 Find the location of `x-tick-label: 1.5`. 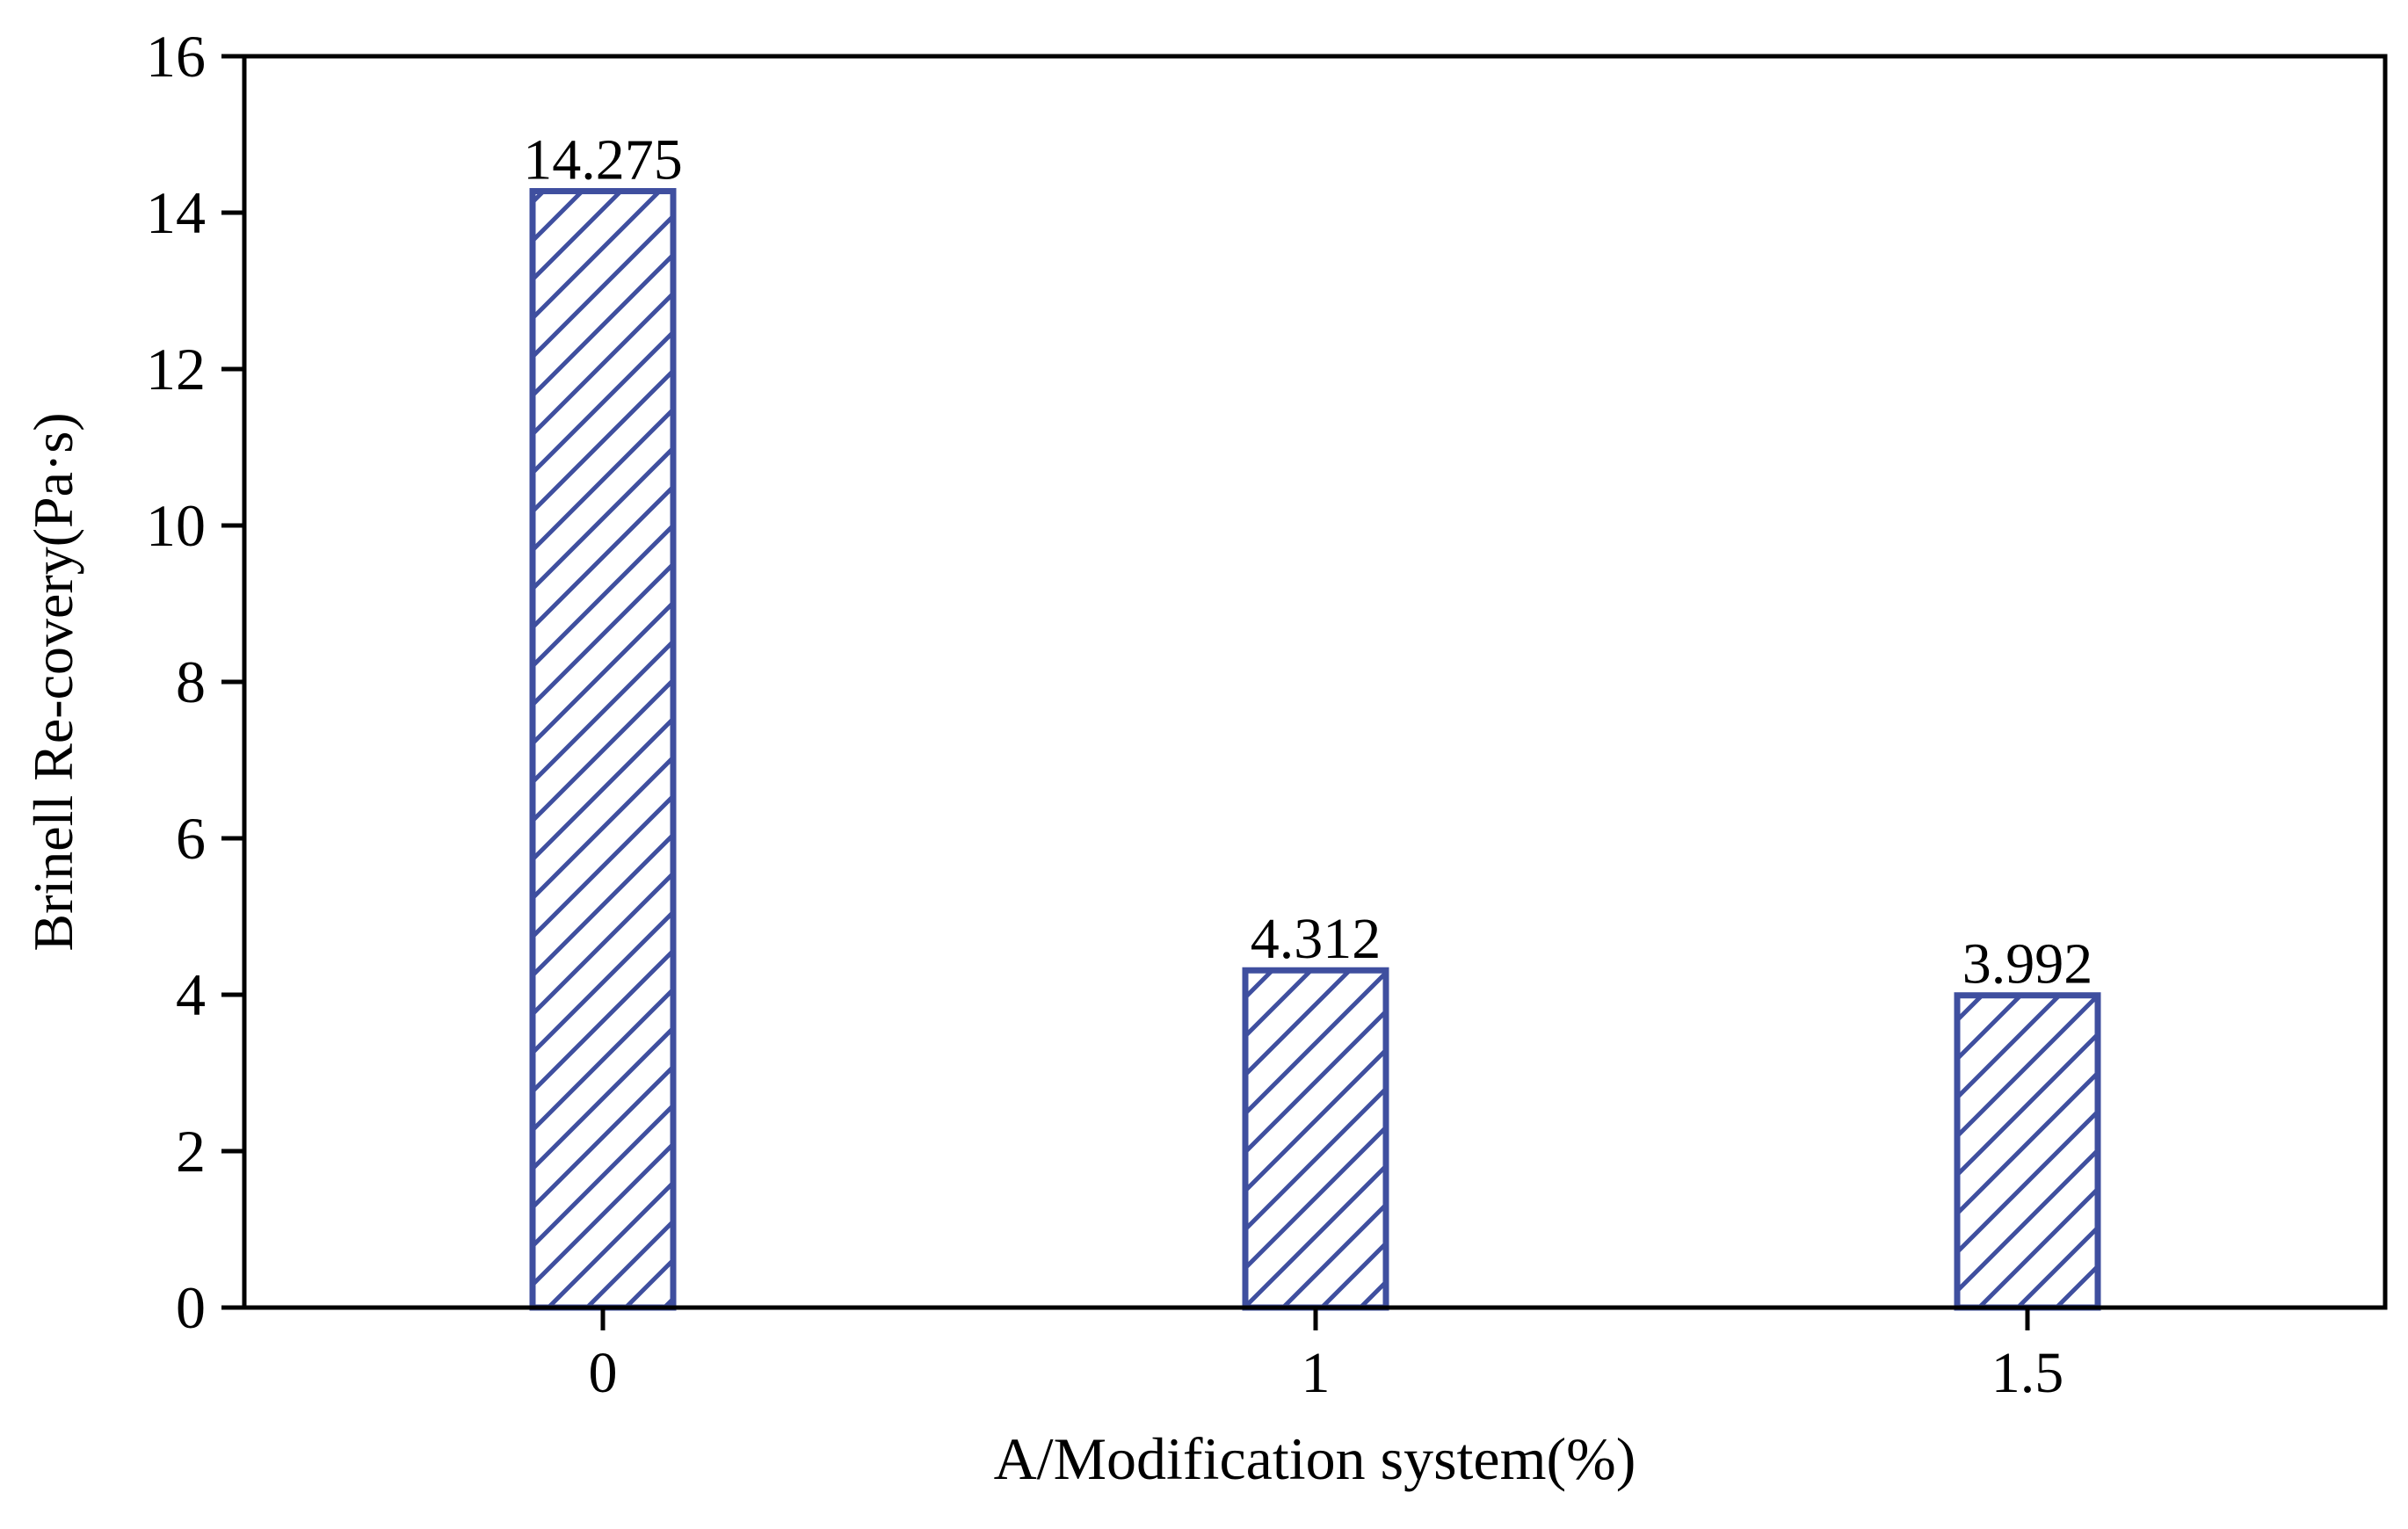

x-tick-label: 1.5 is located at coordinates (2027, 1373).